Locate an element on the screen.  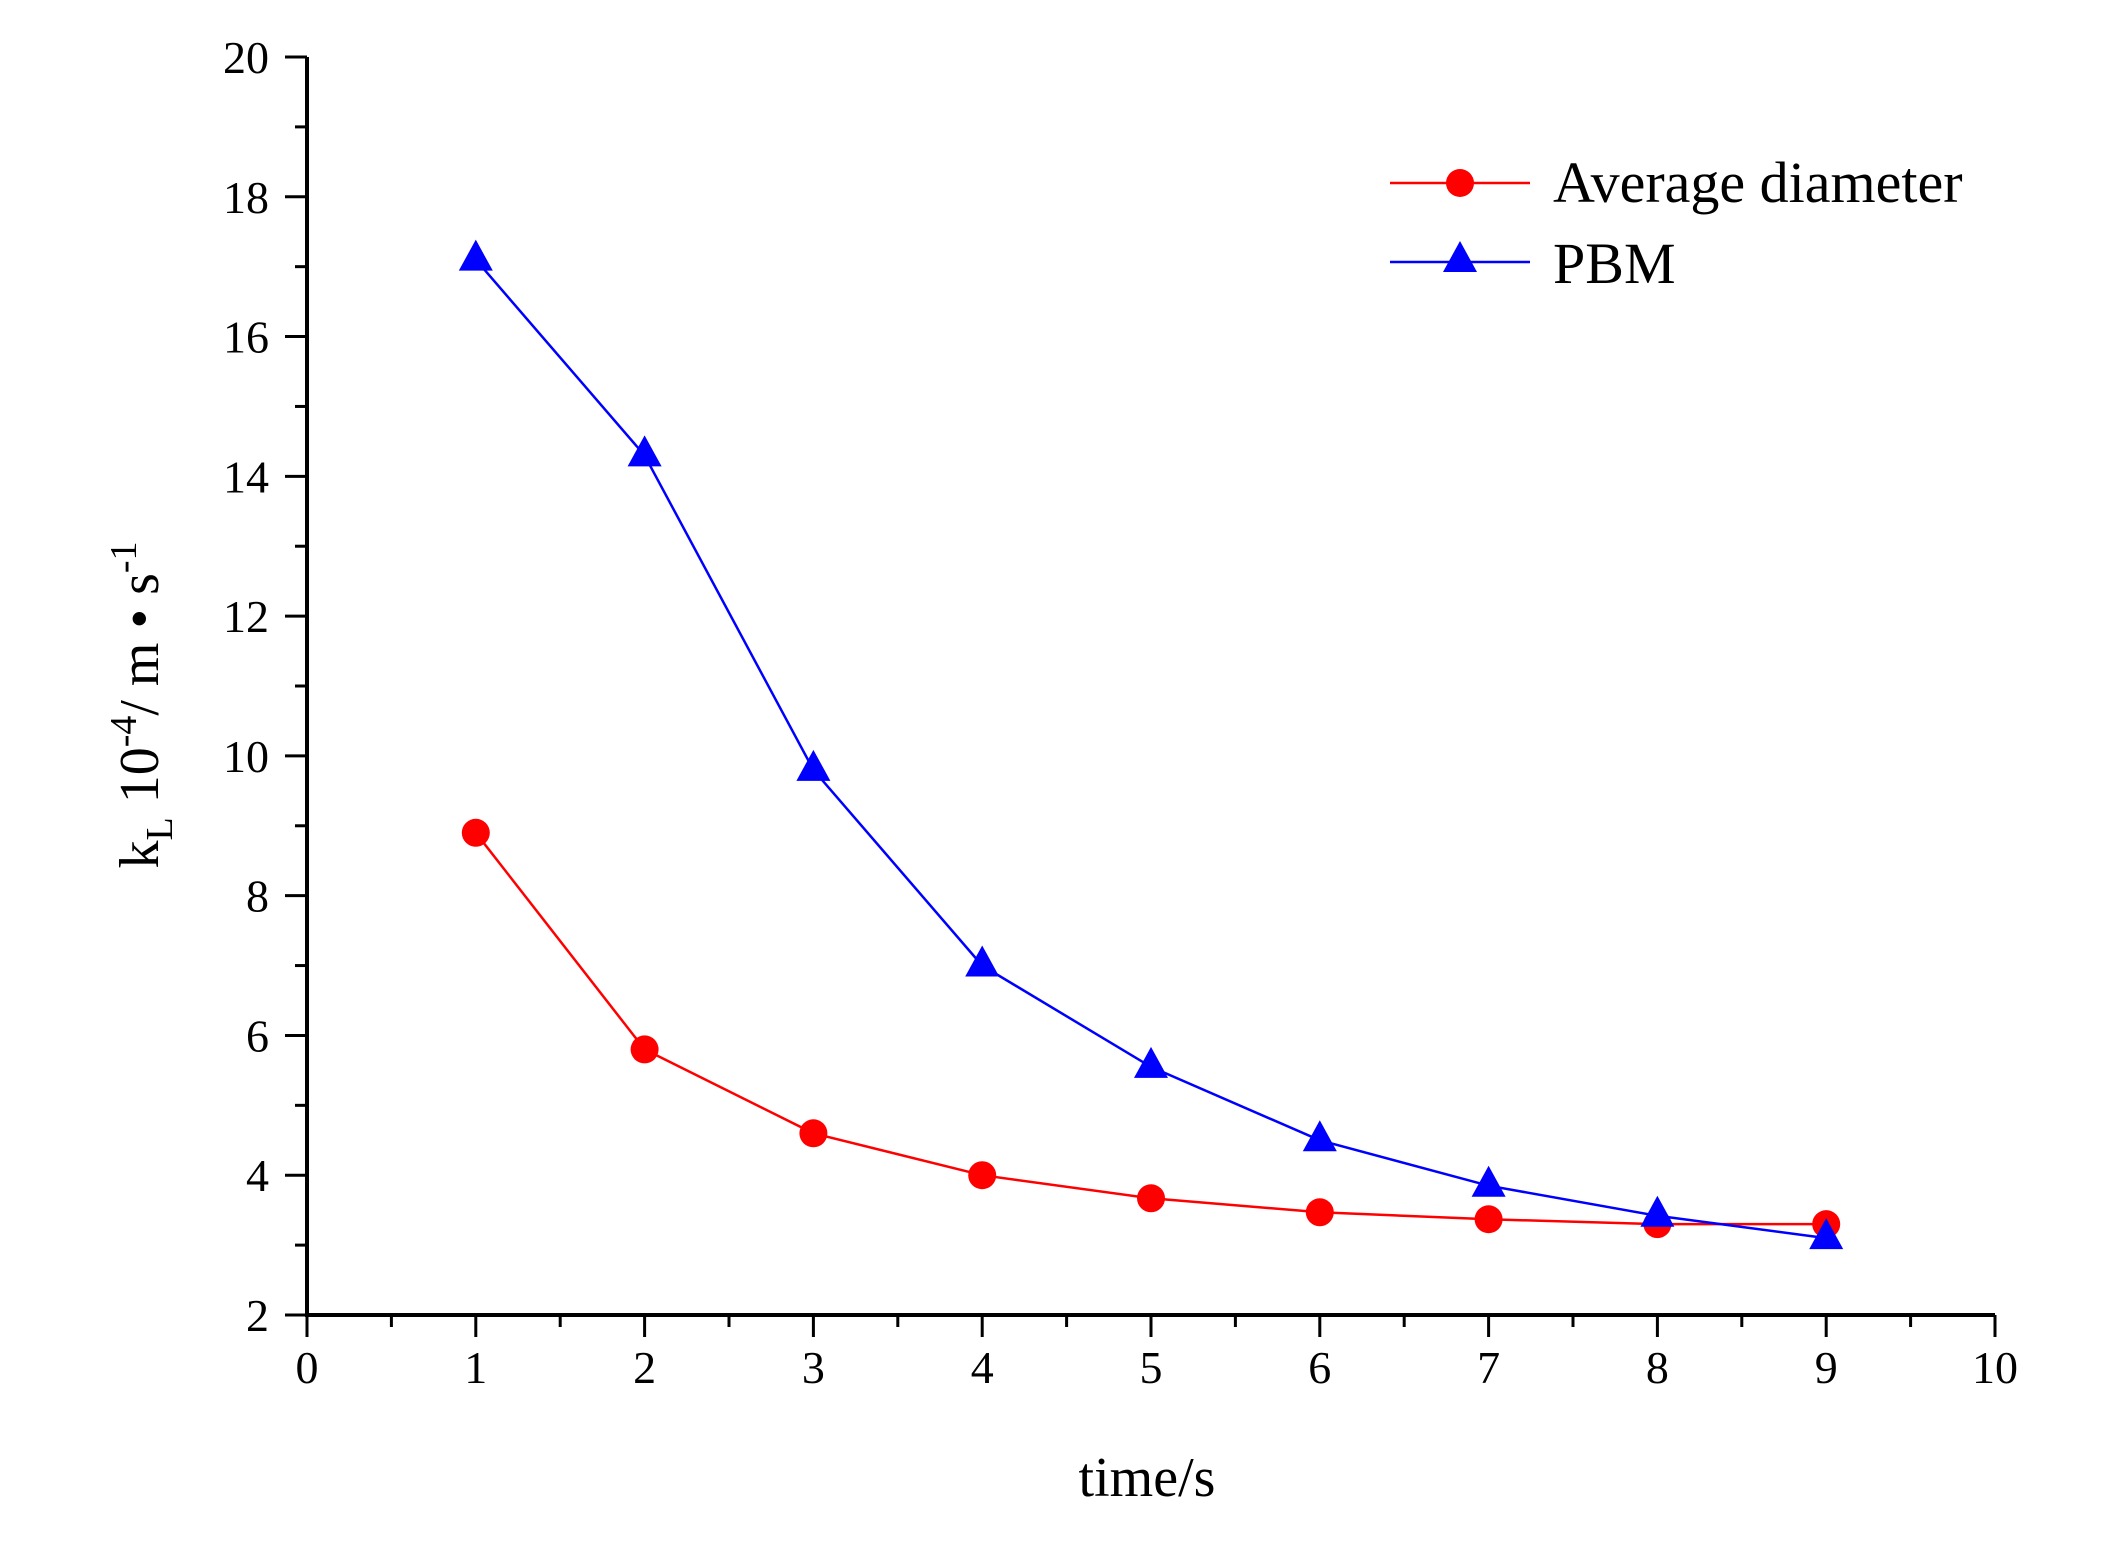
y-tick-label: 16 is located at coordinates (246, 337).